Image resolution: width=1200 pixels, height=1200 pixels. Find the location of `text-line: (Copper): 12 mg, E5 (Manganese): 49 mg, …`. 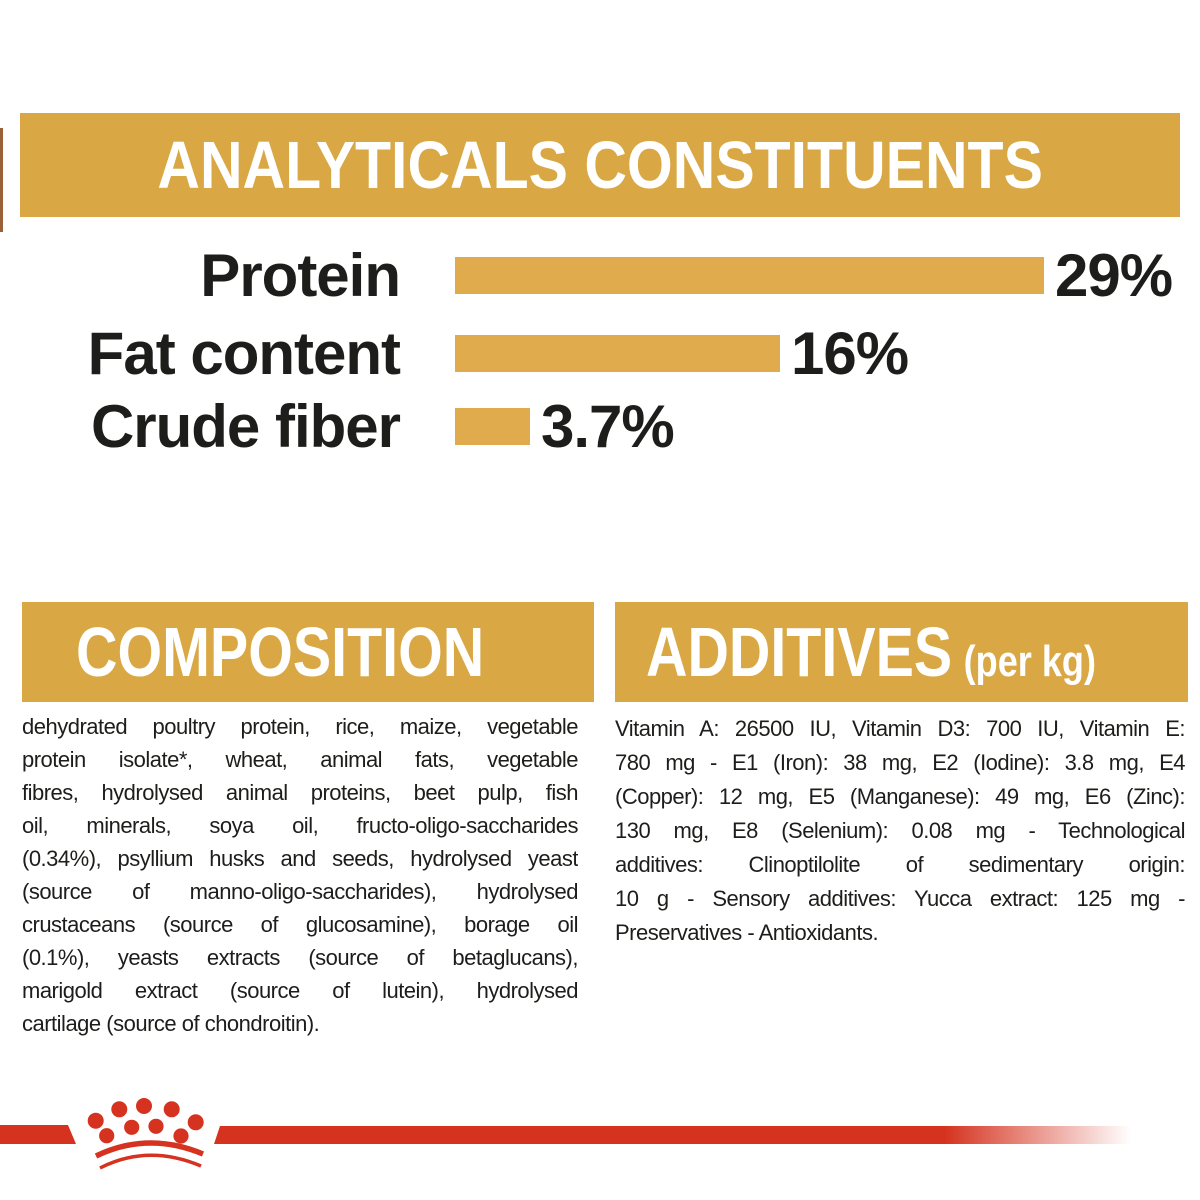

text-line: (Copper): 12 mg, E5 (Manganese): 49 mg, … is located at coordinates (900, 796).